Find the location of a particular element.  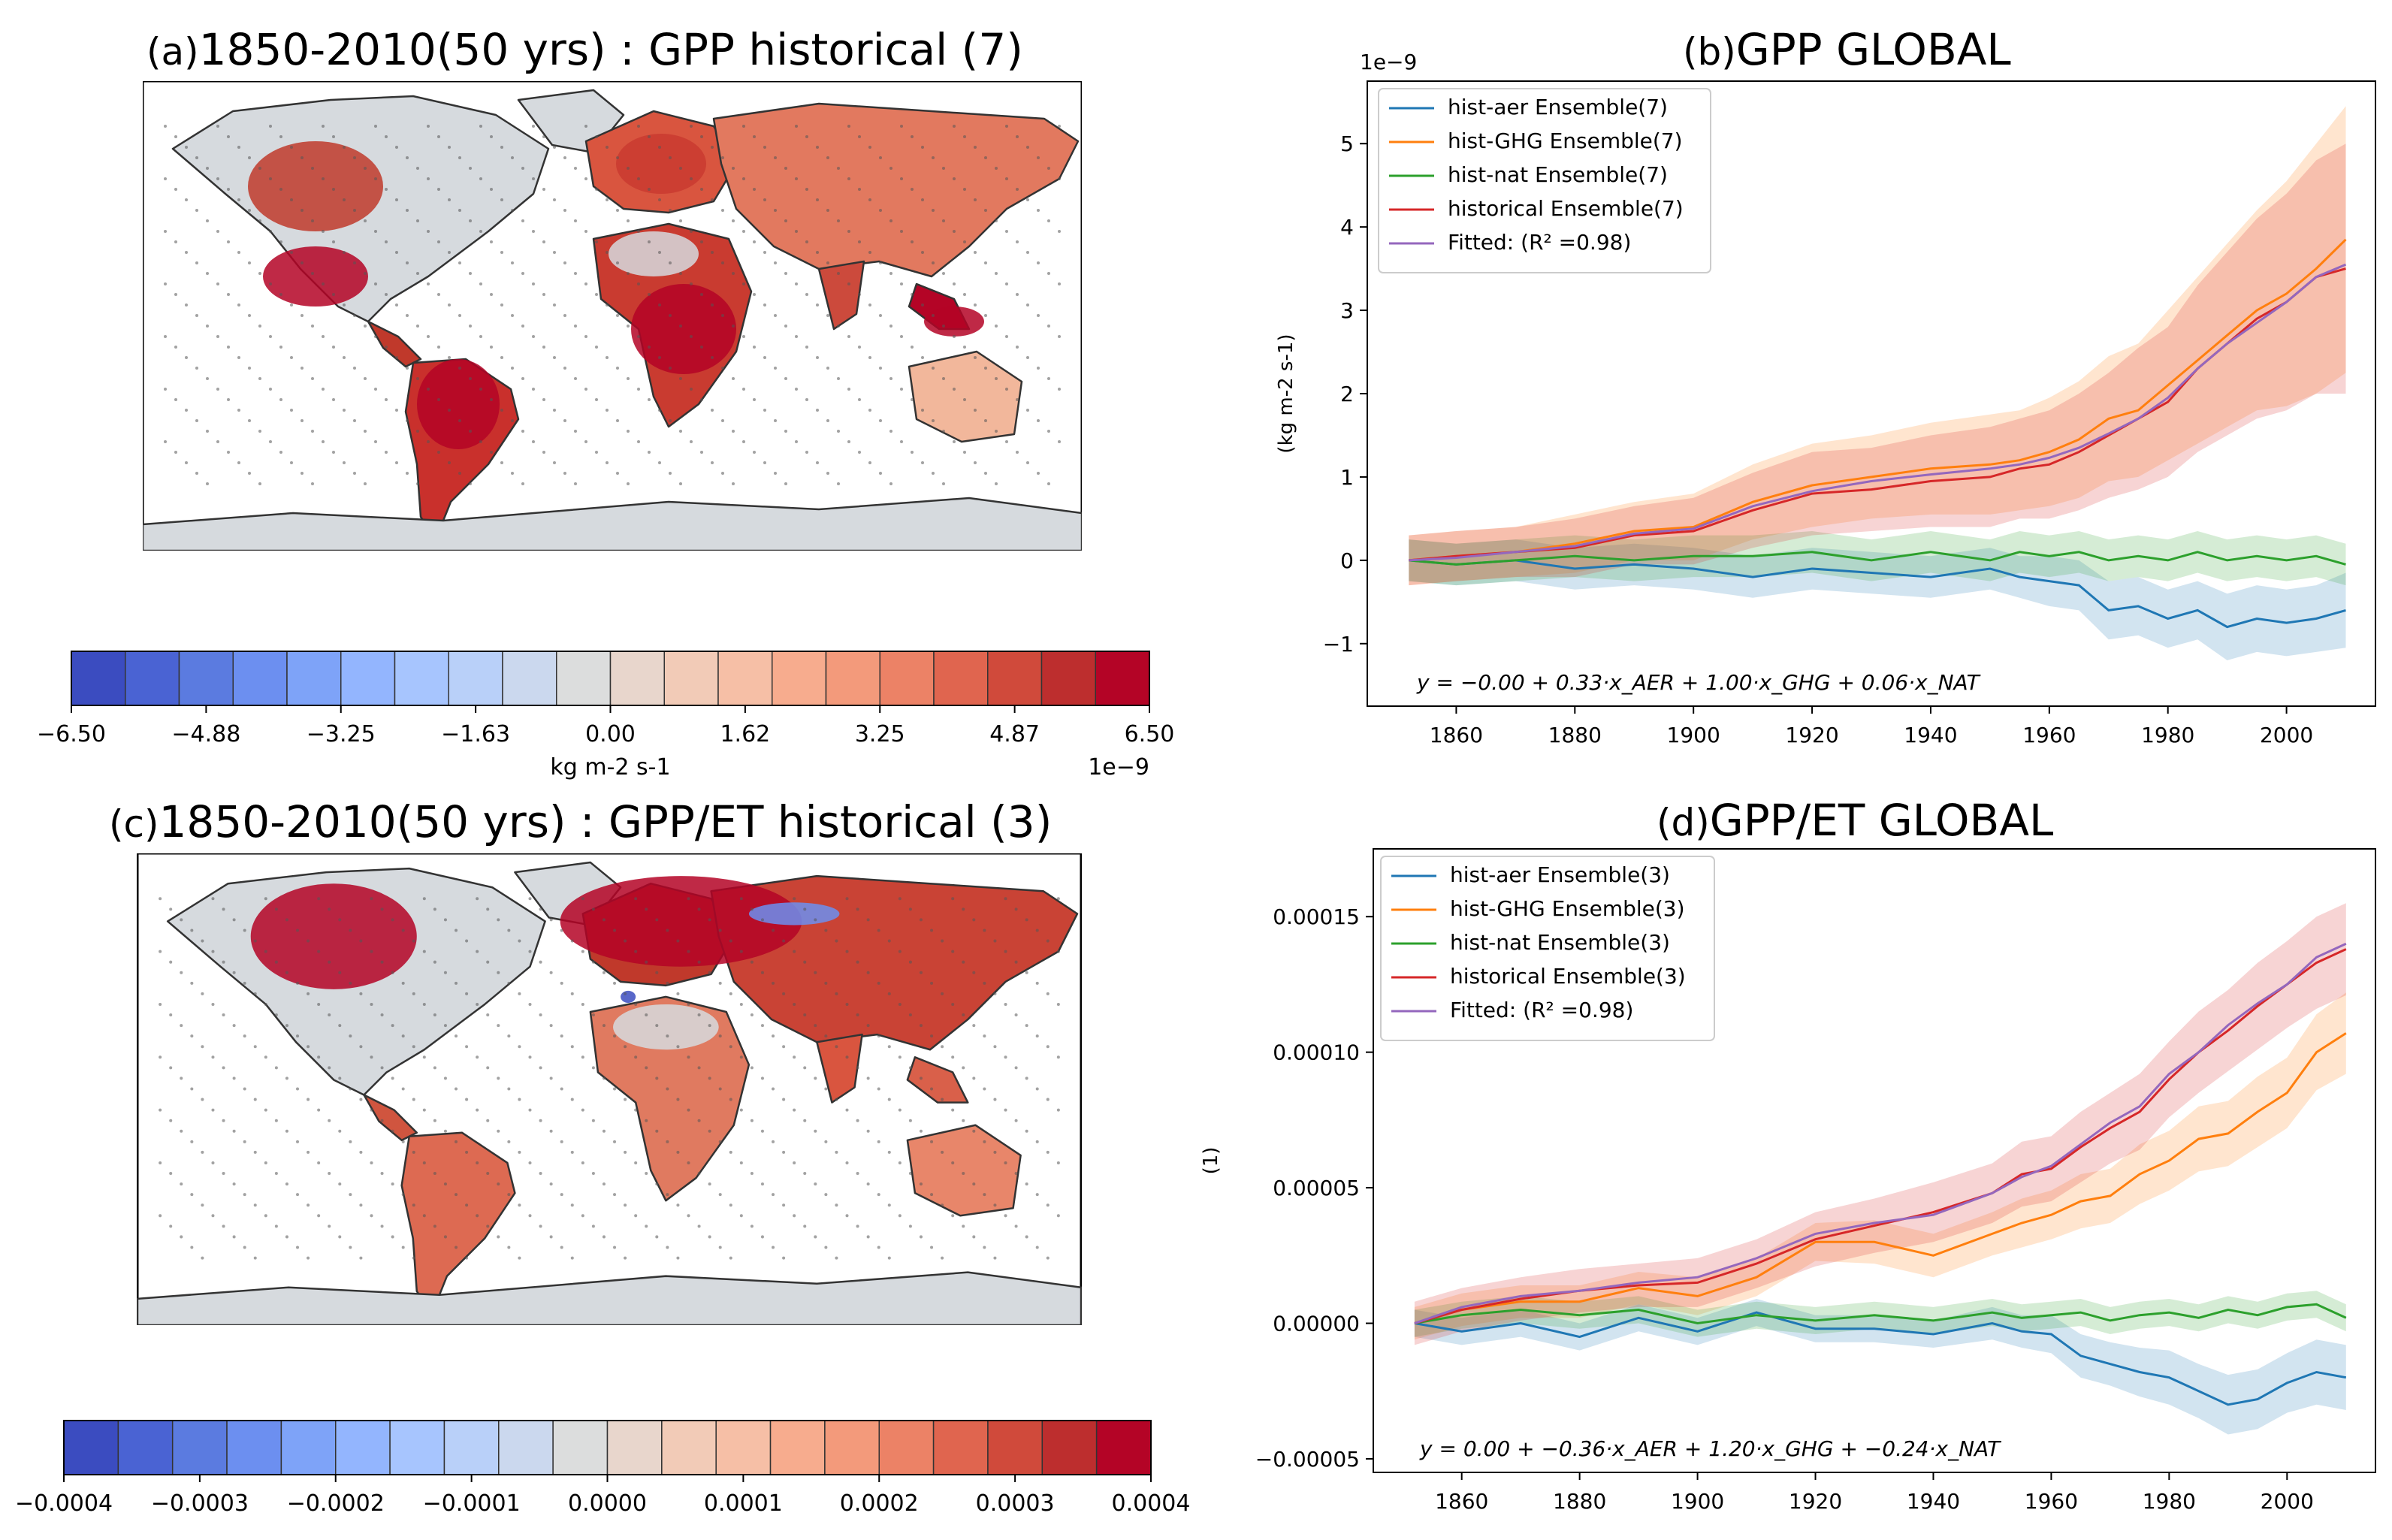

continent-seasia is located at coordinates (937, 1080).